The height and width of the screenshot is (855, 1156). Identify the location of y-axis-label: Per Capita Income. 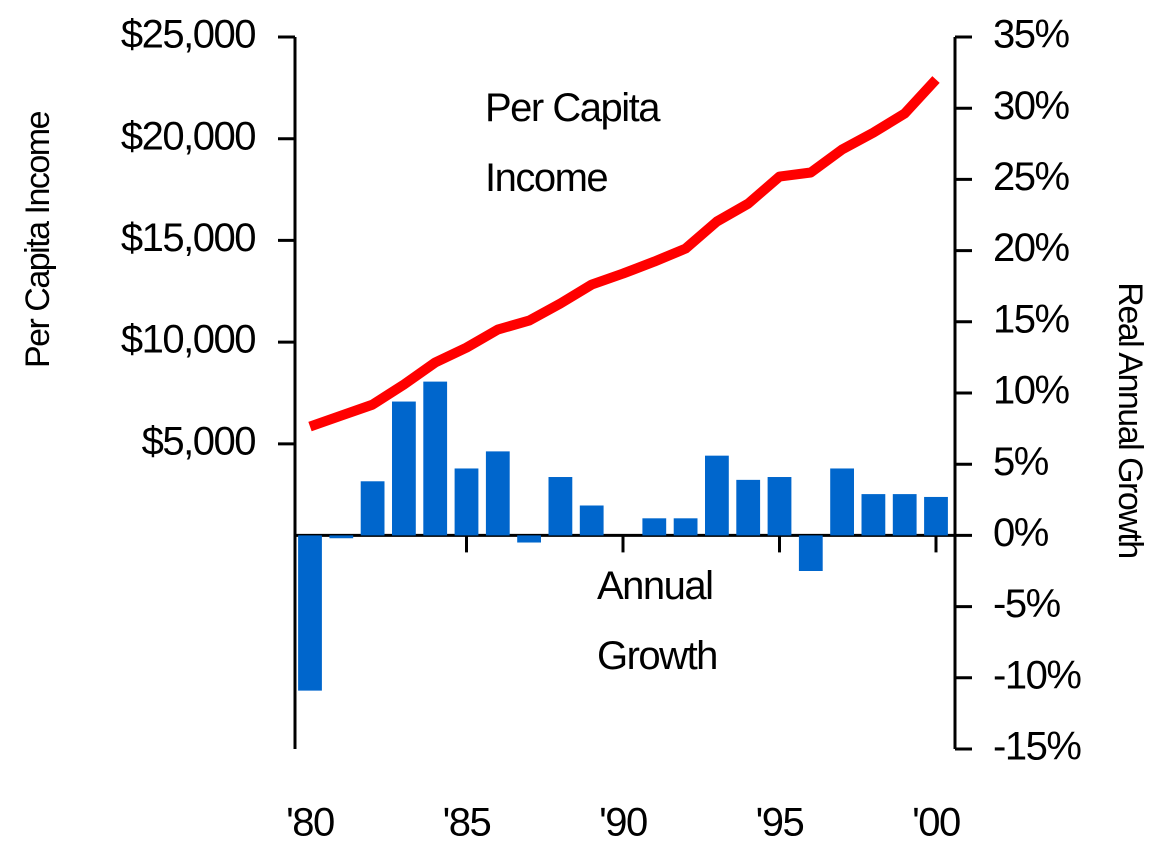
(38, 239).